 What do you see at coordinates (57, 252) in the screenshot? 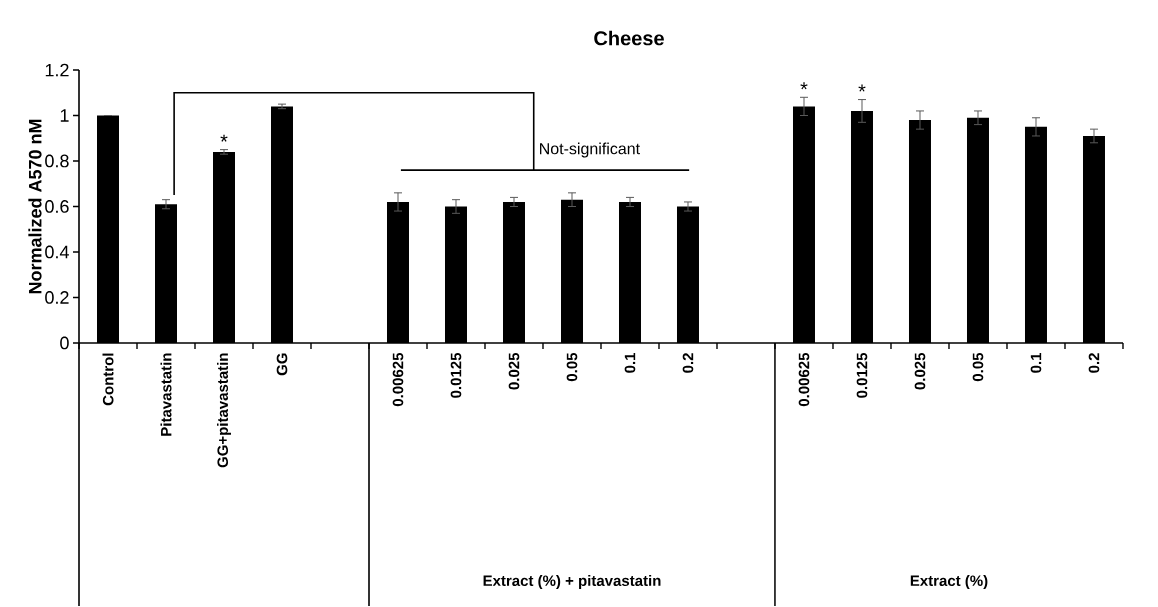
I see `y-tick-label: 0.4` at bounding box center [57, 252].